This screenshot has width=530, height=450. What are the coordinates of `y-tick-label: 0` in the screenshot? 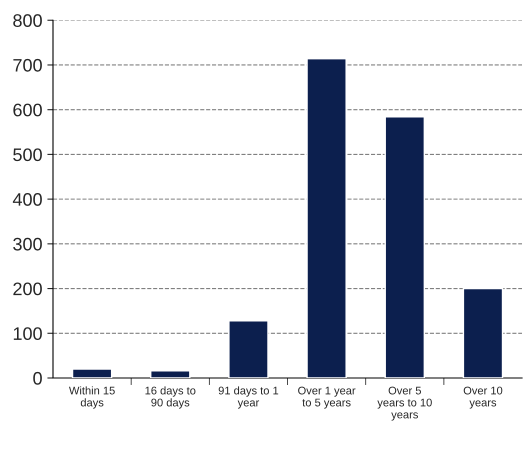 It's located at (37, 378).